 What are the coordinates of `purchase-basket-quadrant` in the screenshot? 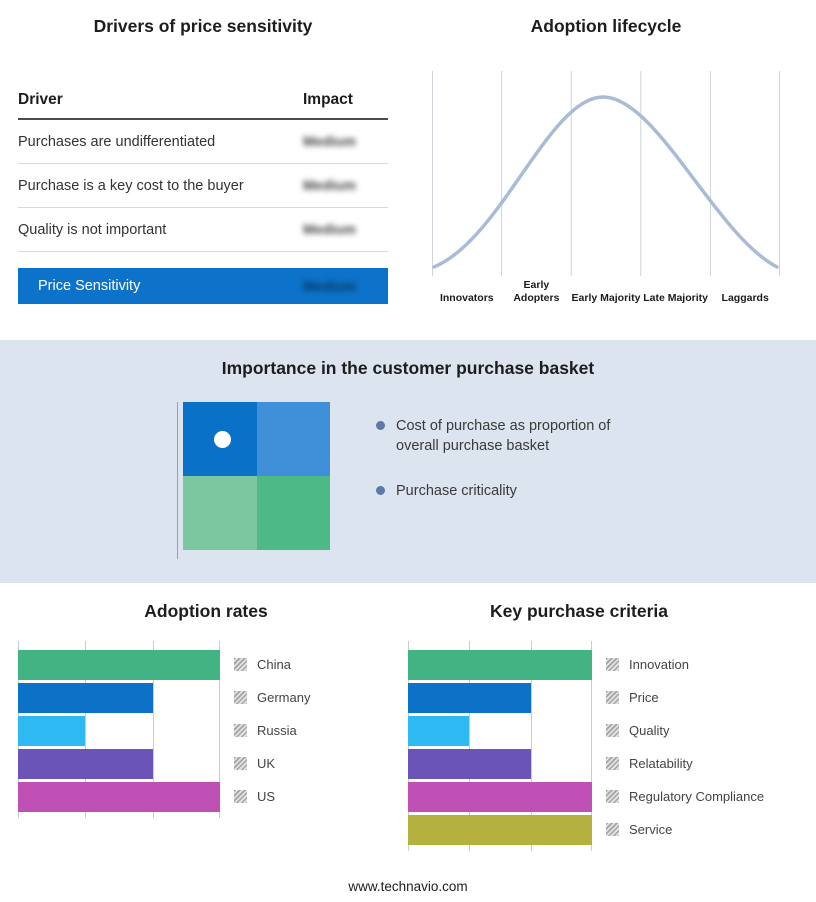 It's located at (253, 480).